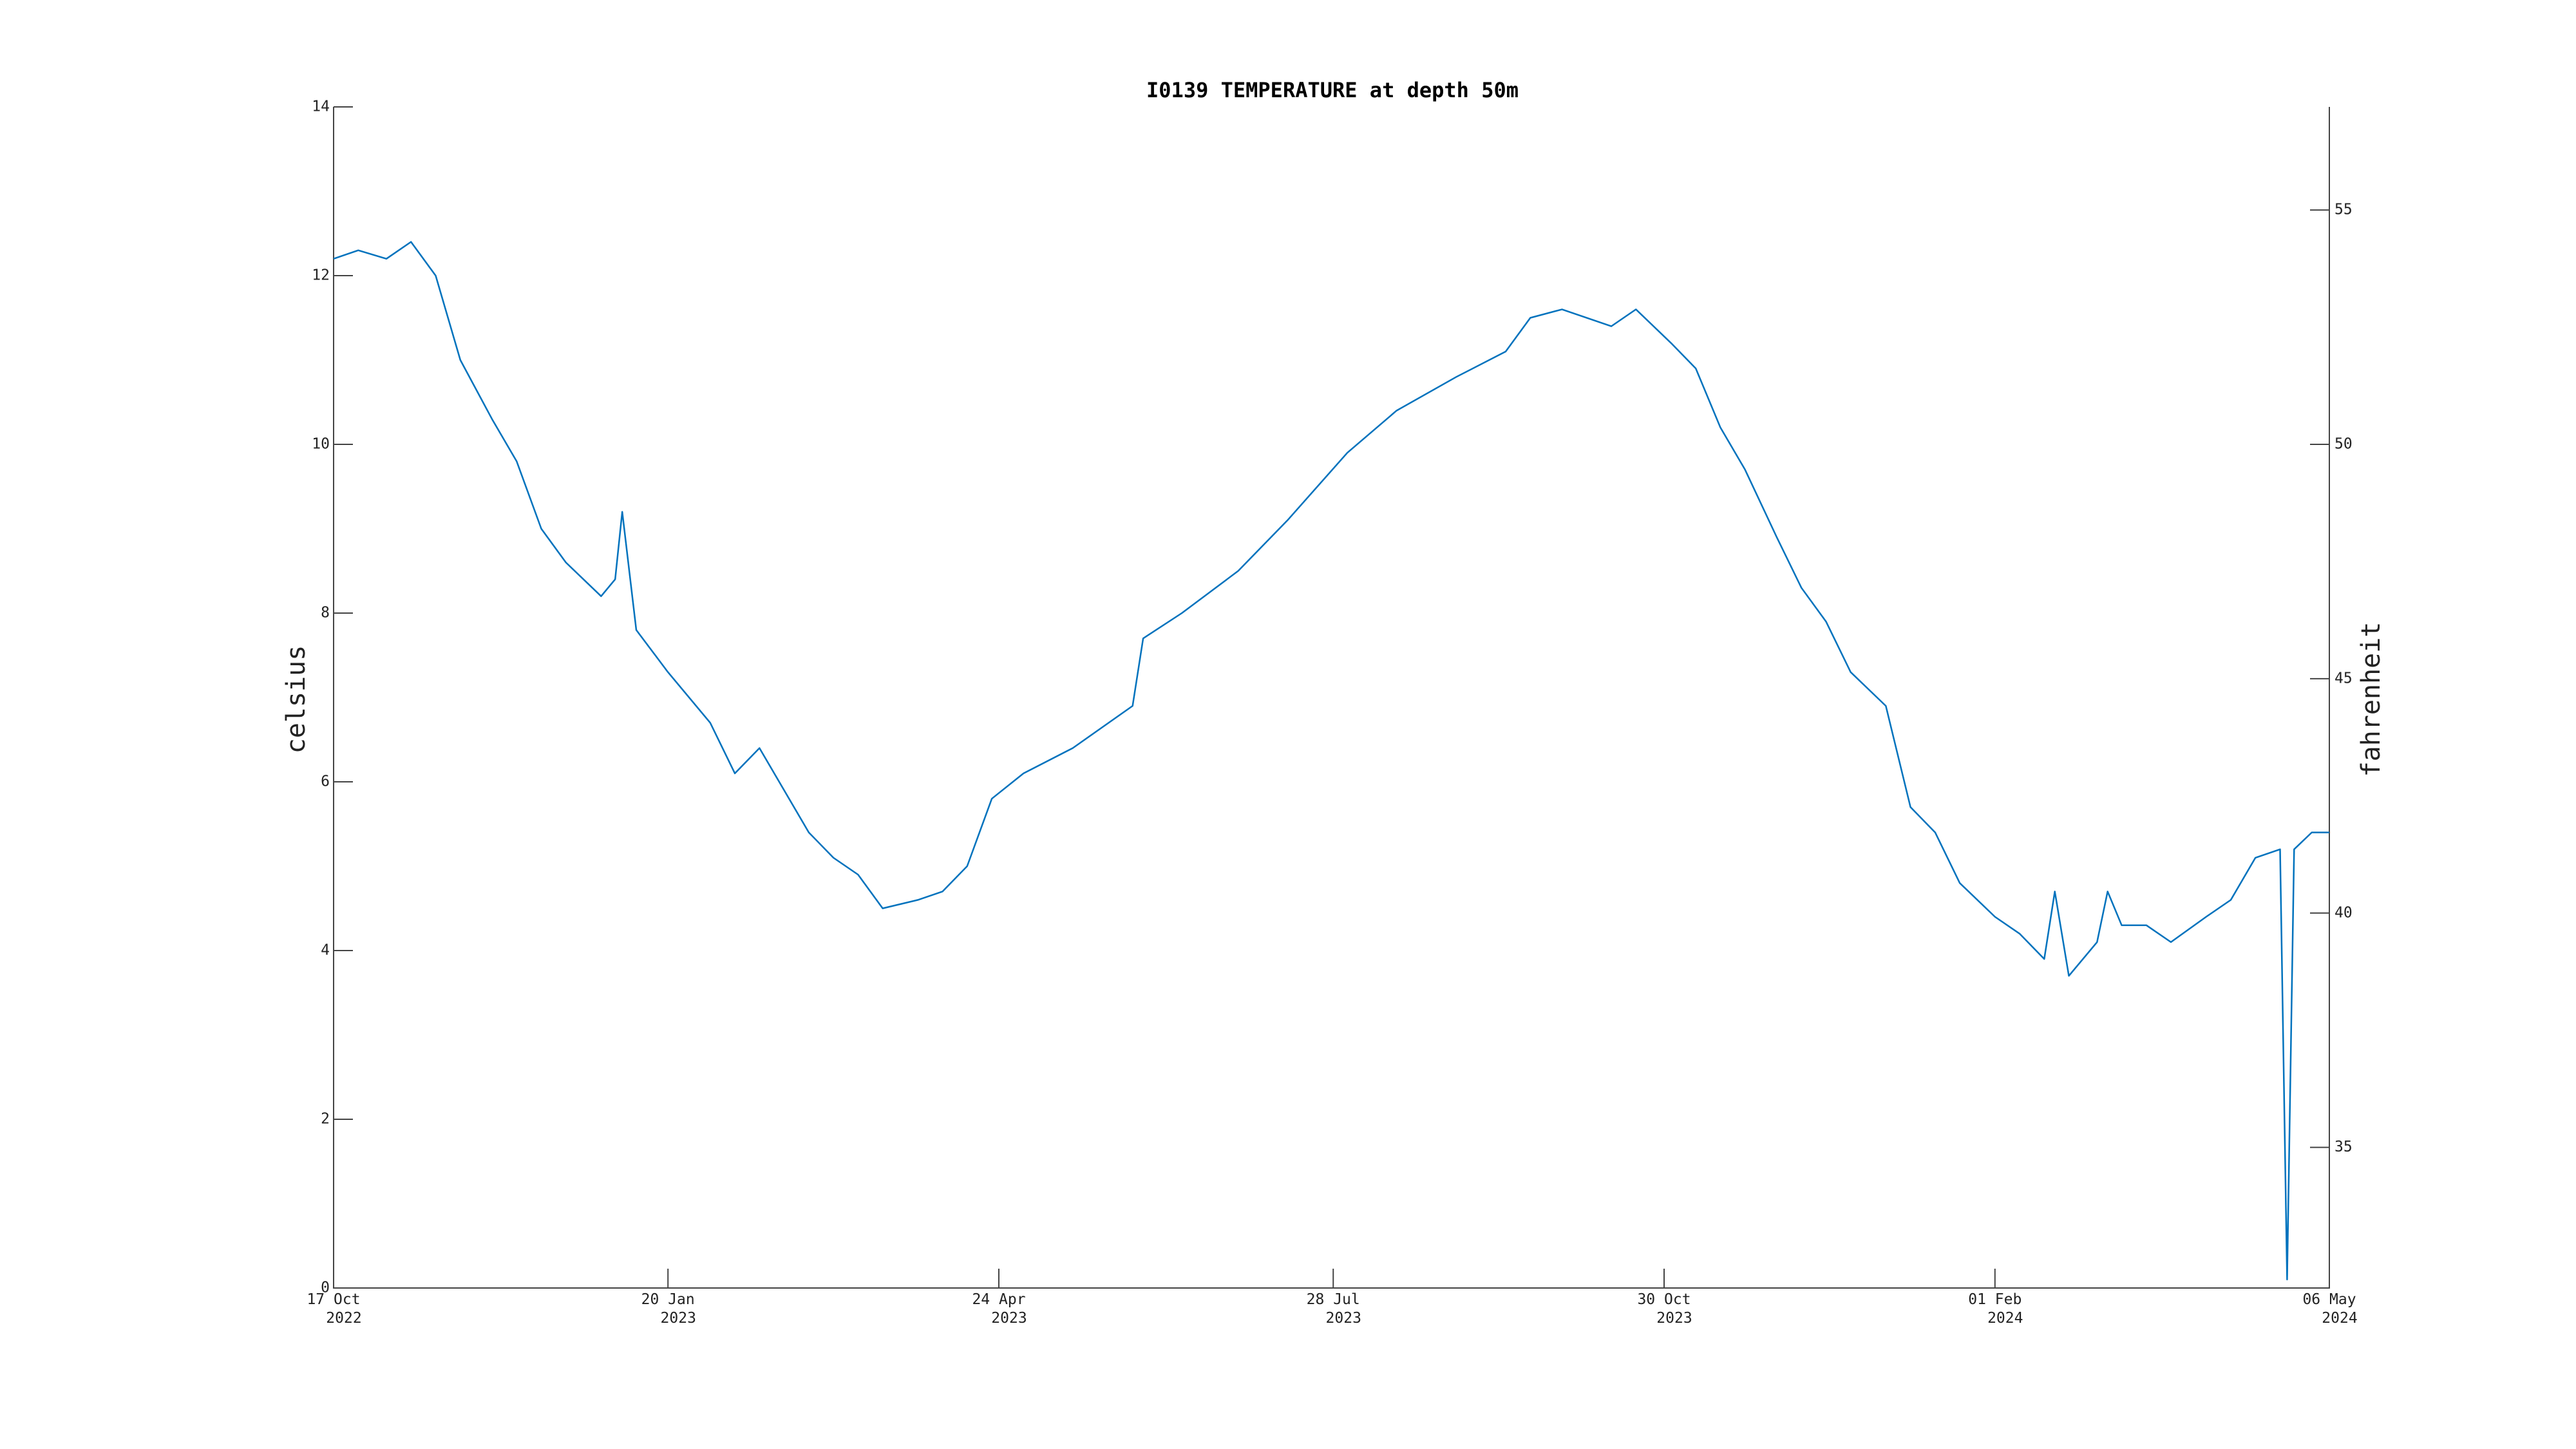 The height and width of the screenshot is (1449, 2576). I want to click on y-axis-label: celsius, so click(296, 699).